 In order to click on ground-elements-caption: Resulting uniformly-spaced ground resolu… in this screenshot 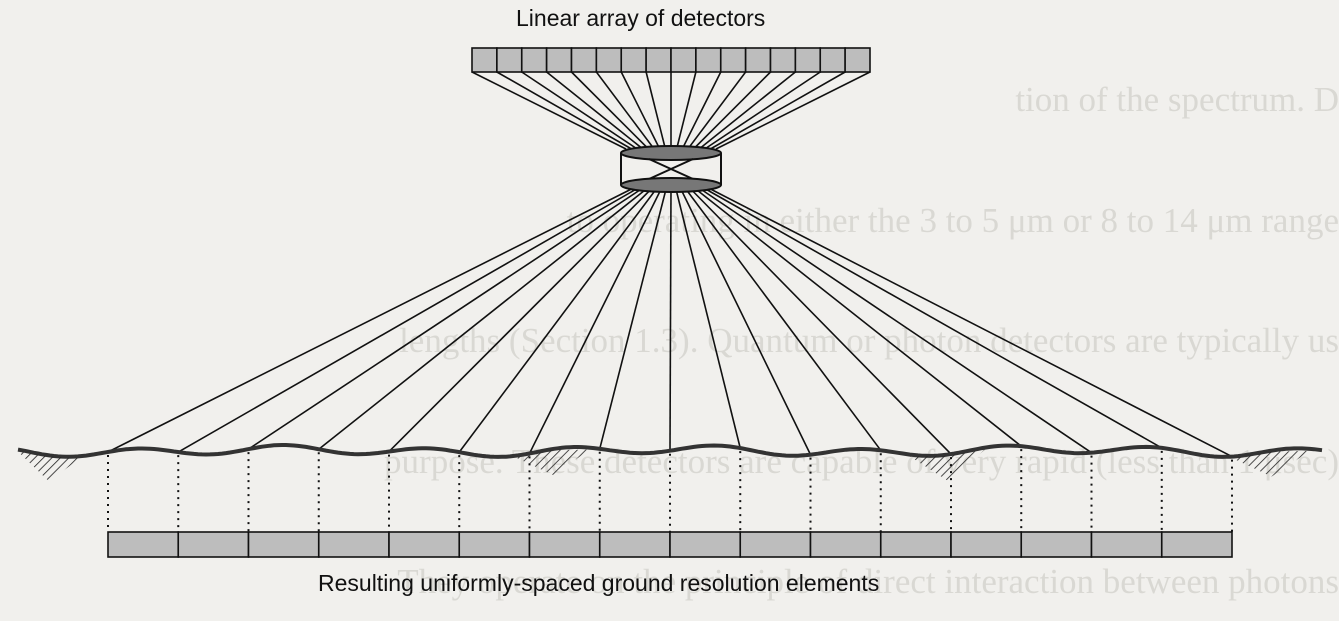, I will do `click(599, 583)`.